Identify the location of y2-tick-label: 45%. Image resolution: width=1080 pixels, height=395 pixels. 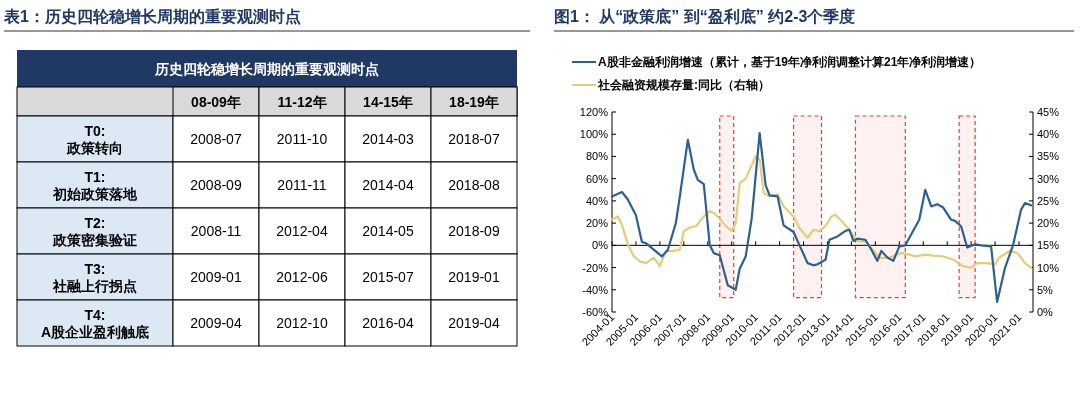
(1048, 112).